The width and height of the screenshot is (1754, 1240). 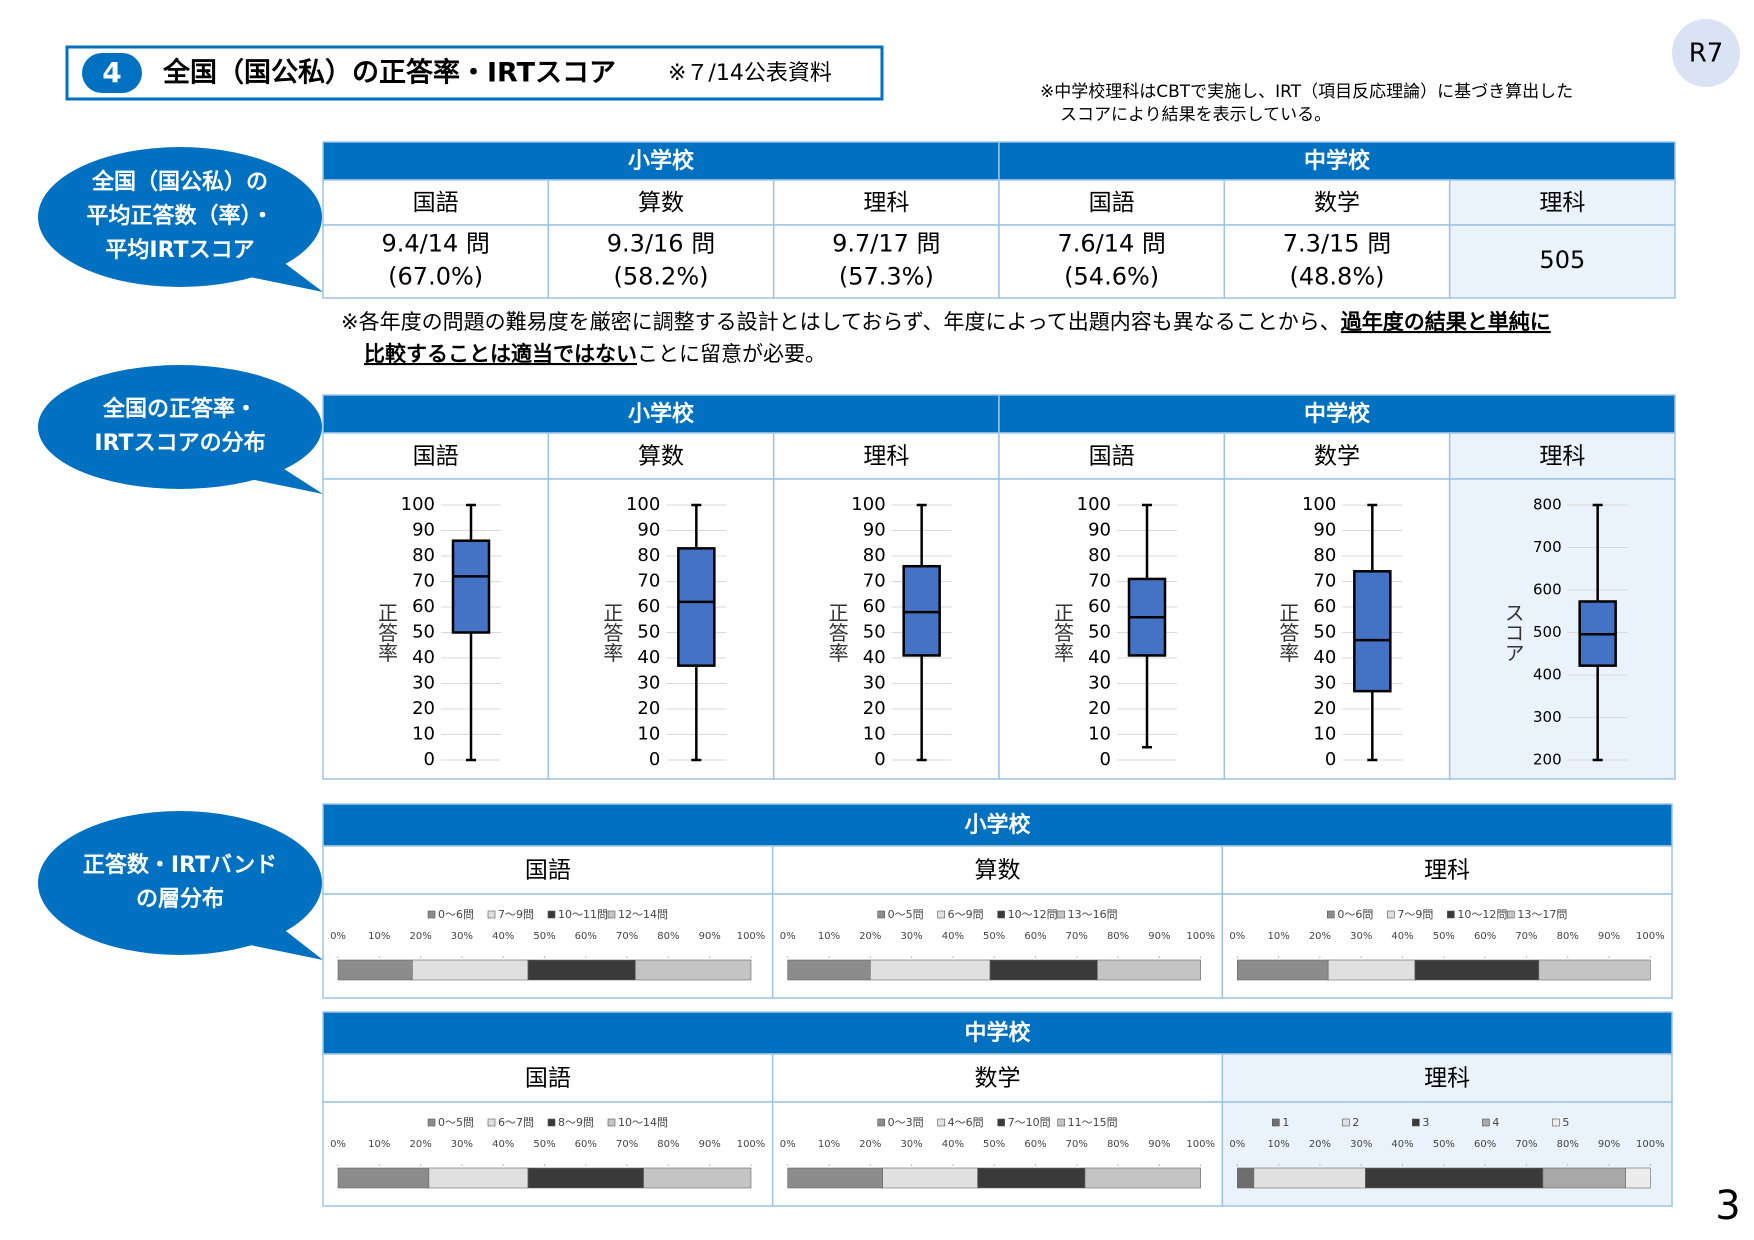 I want to click on subject-header: 算数, so click(x=661, y=457).